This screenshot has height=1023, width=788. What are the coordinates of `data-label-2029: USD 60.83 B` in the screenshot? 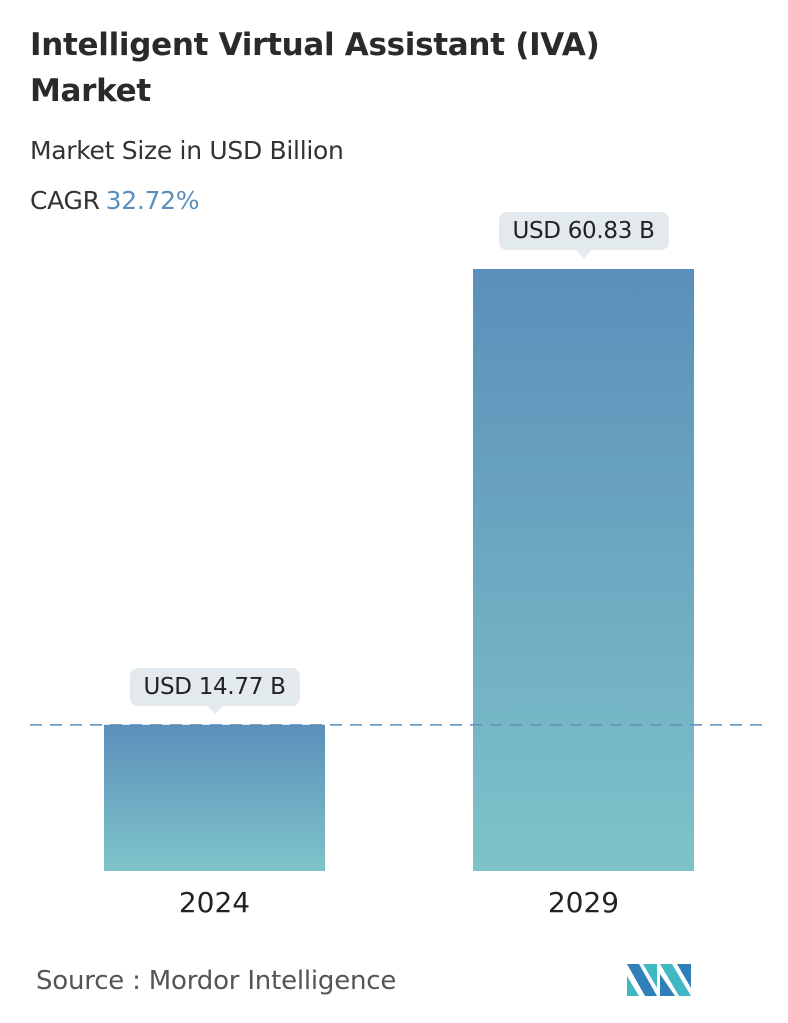 It's located at (583, 235).